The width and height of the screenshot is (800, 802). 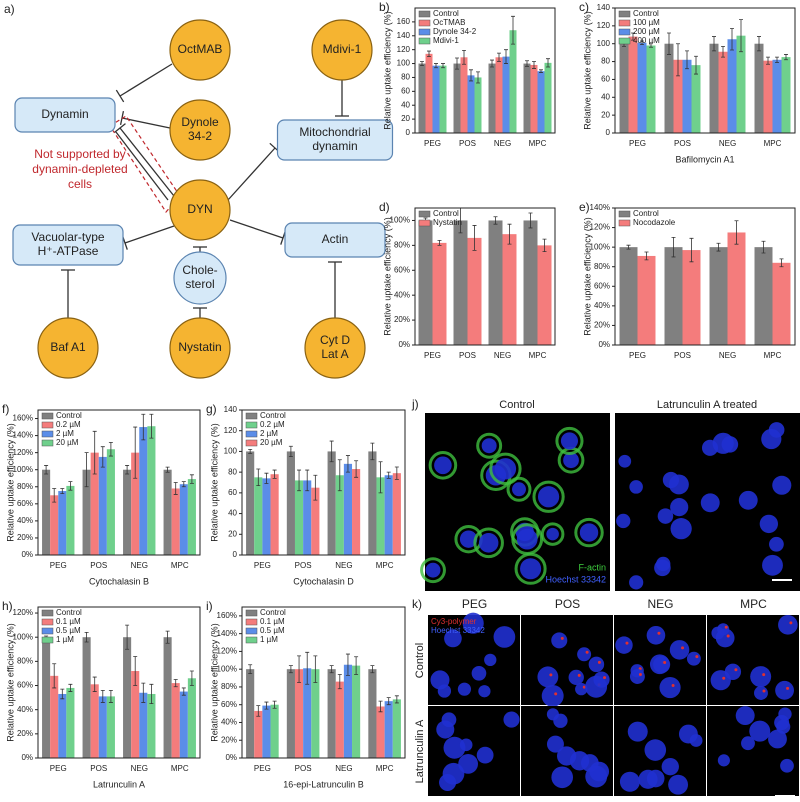 I want to click on y-tick-label: 120%, so click(x=23, y=612).